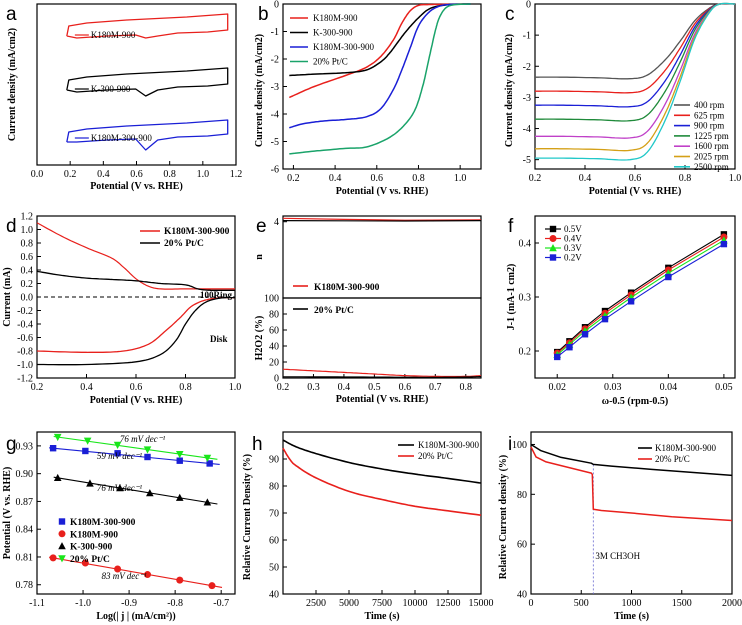 This screenshot has width=742, height=625. Describe the element at coordinates (136, 513) in the screenshot. I see `panel-g-frame` at that location.